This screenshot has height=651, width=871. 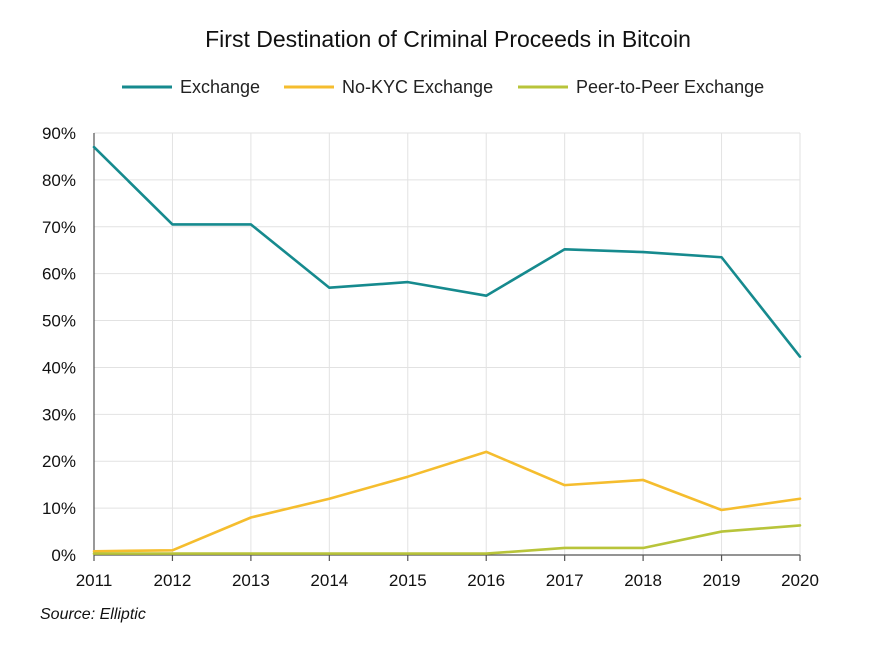 I want to click on y-tick-label: 80%, so click(x=59, y=180).